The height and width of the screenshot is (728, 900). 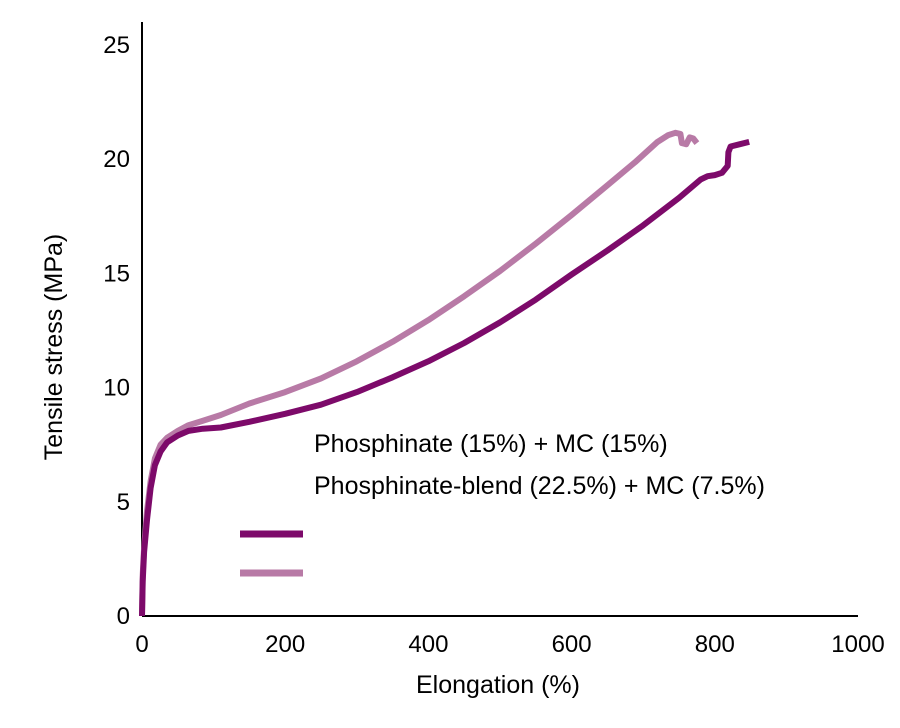 I want to click on y-tick-label: 5, so click(x=123, y=502).